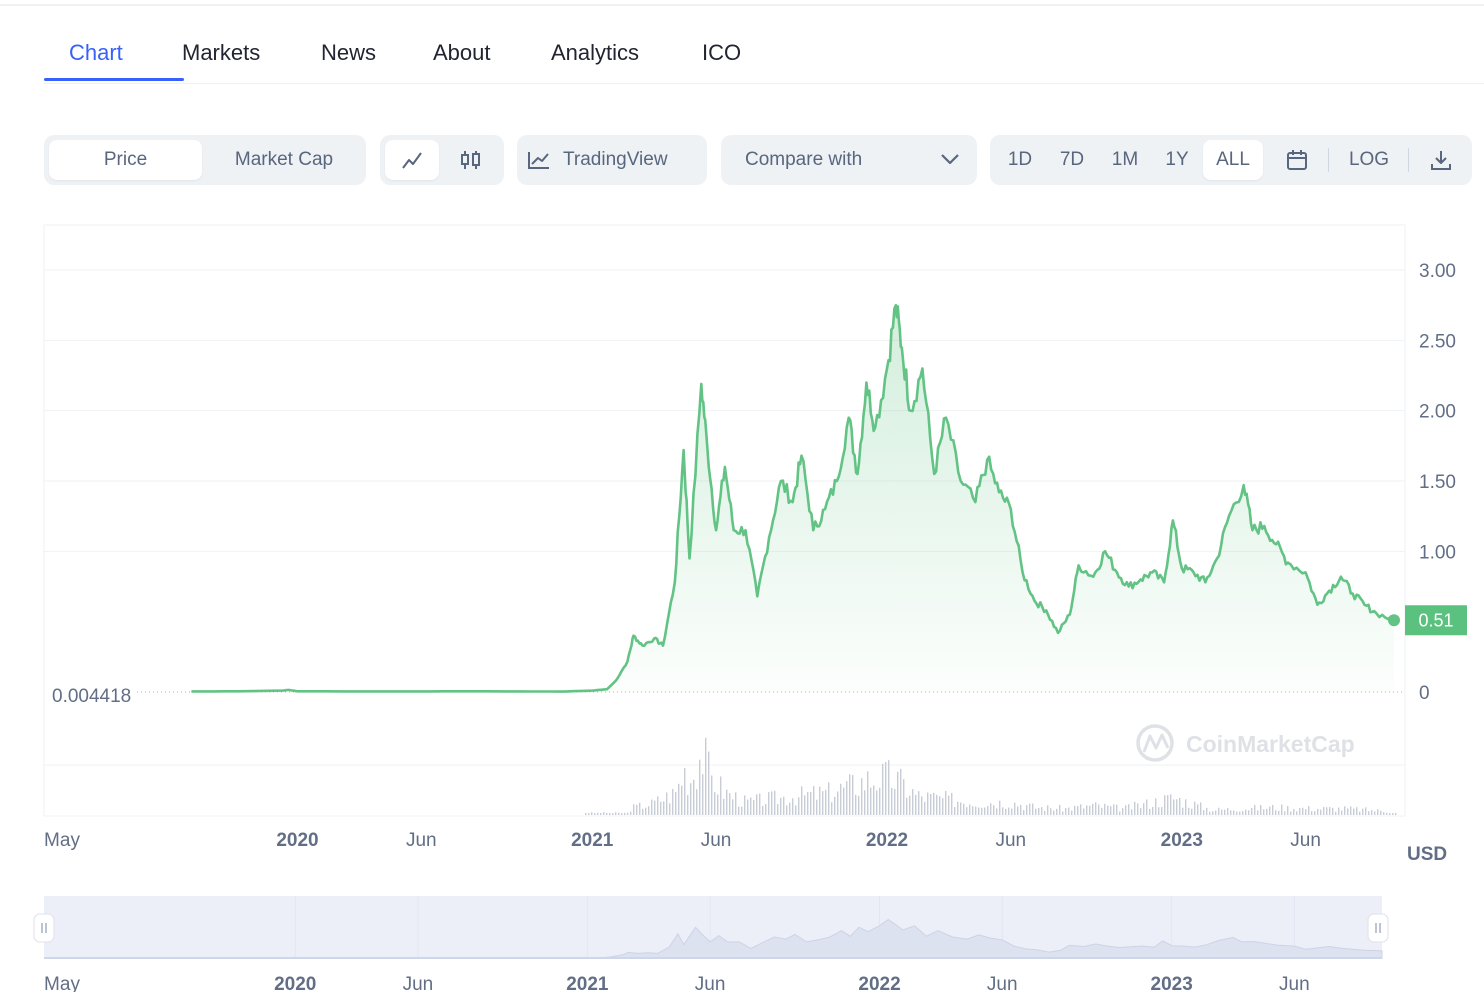 The image size is (1484, 992). Describe the element at coordinates (887, 840) in the screenshot. I see `x-tick-label: 2022` at that location.